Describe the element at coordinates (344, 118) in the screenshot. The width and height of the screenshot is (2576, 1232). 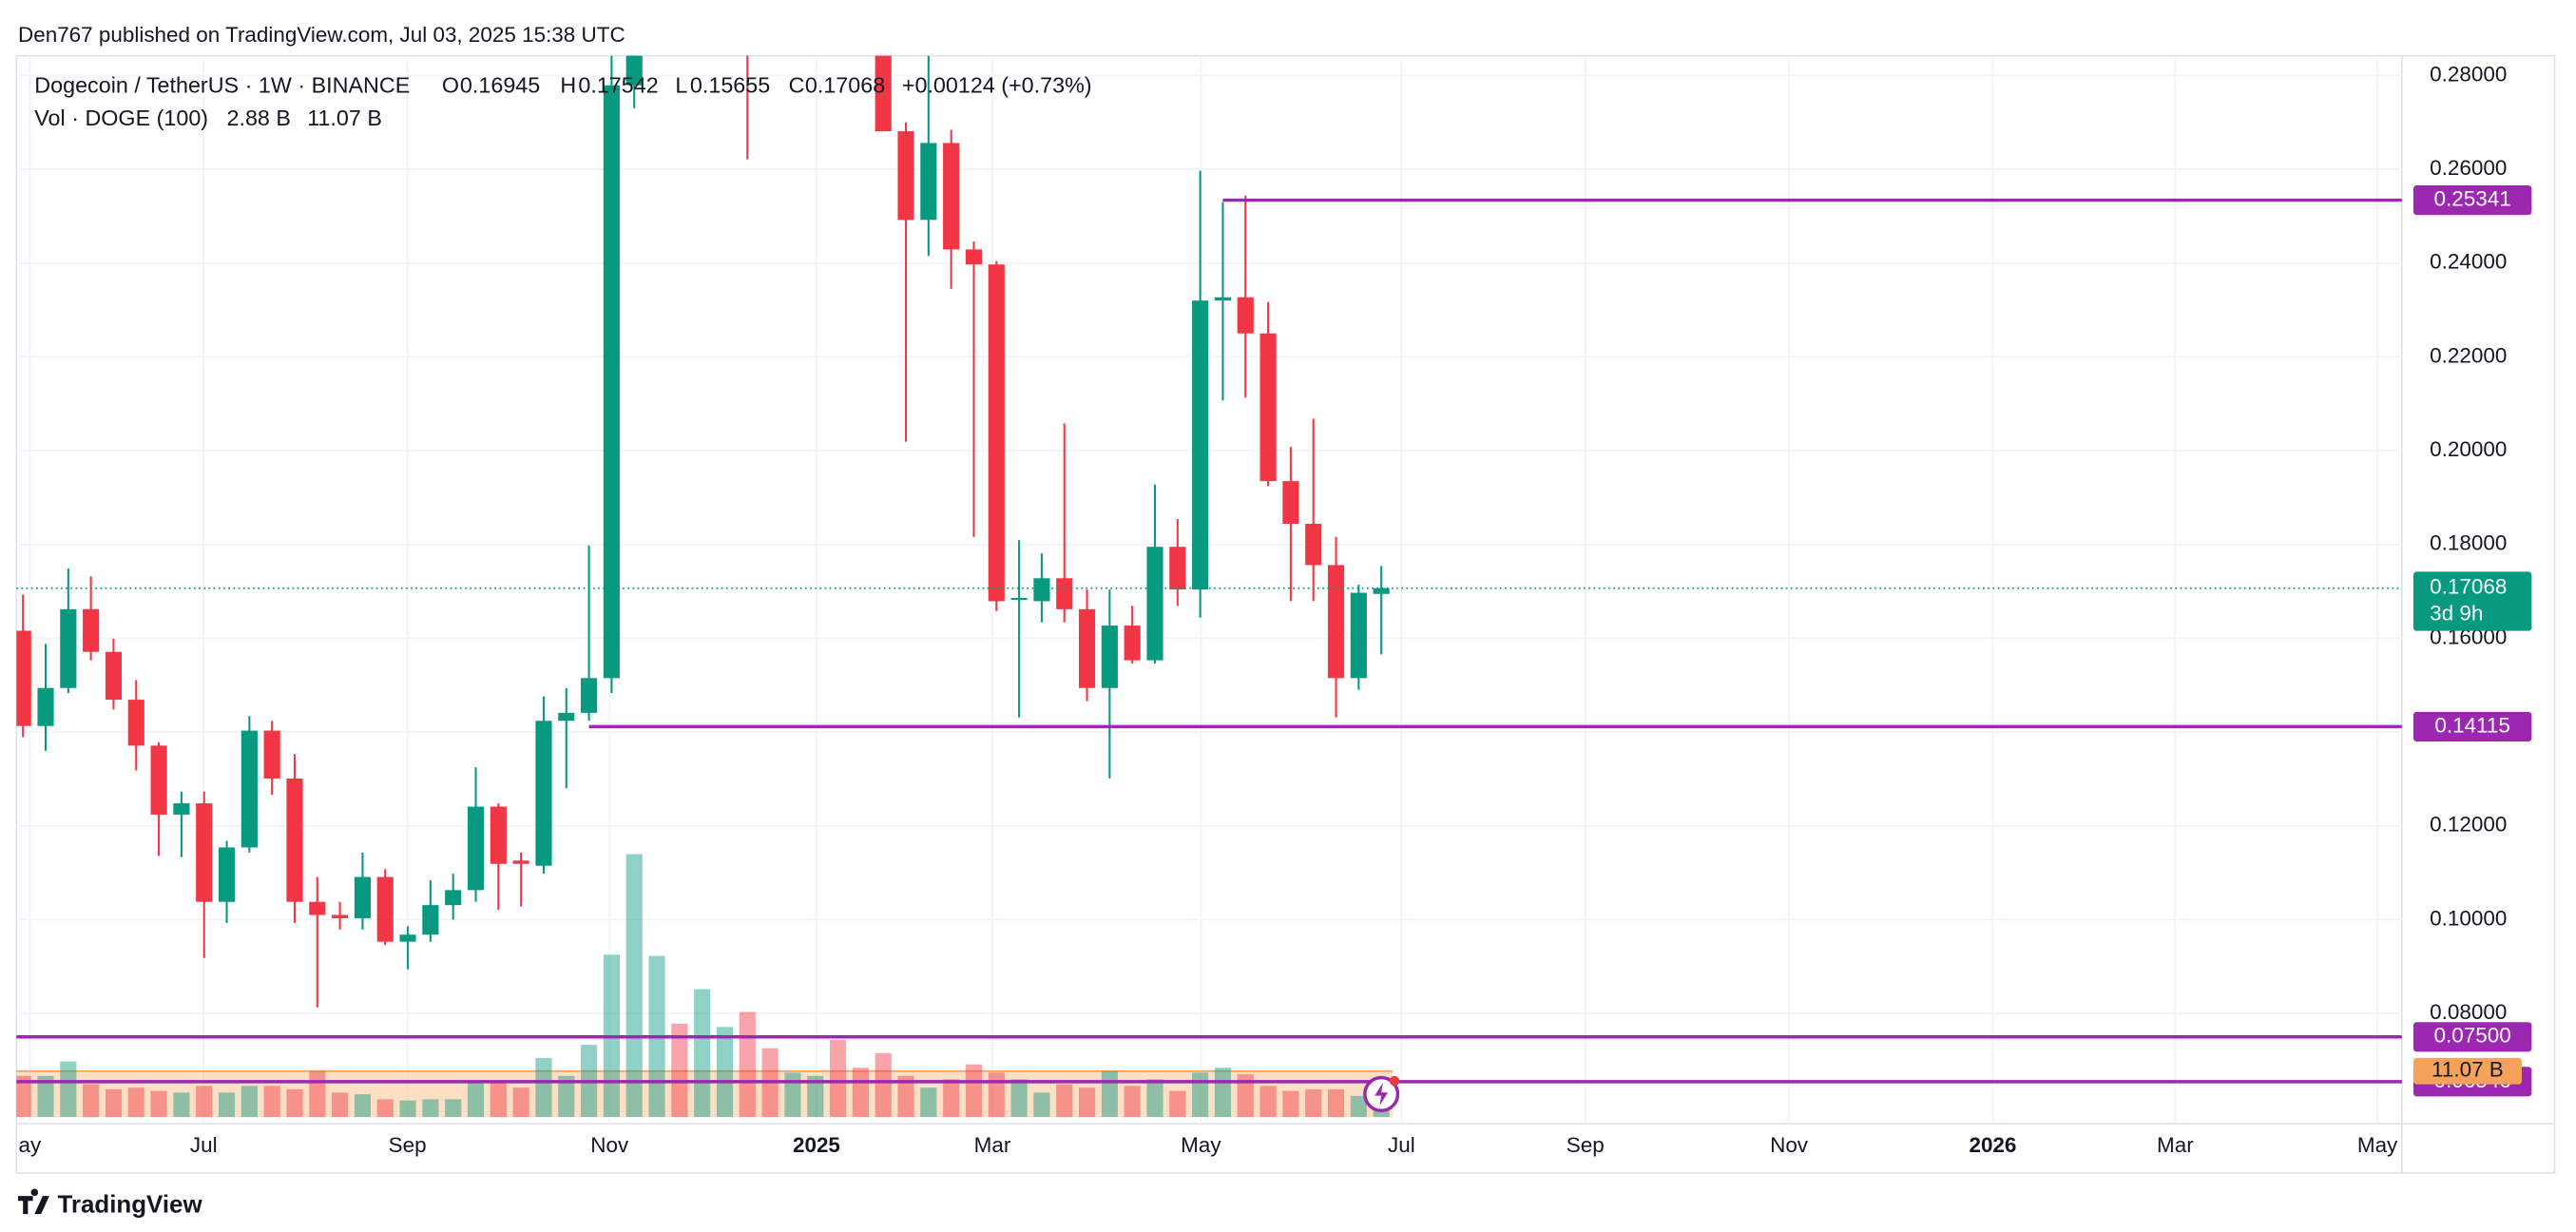
I see `volume-ma: 11.07 B` at that location.